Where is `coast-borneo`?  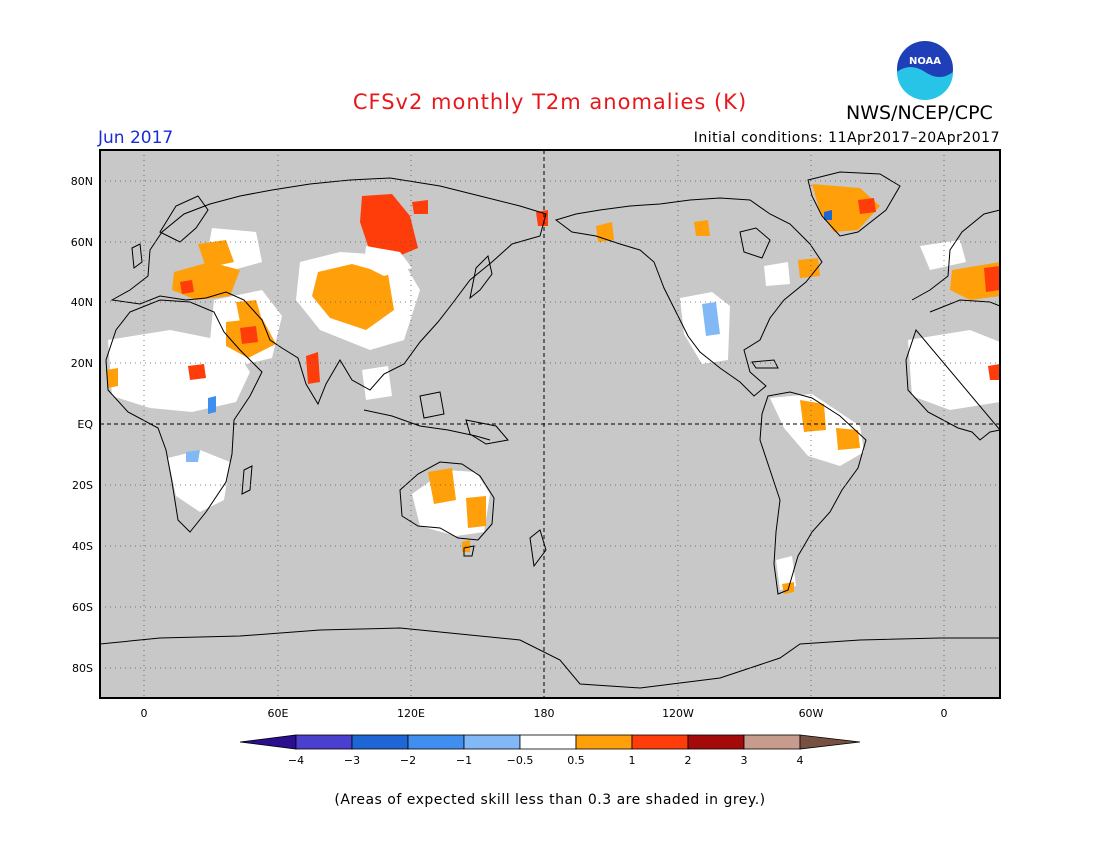
coast-borneo is located at coordinates (432, 405).